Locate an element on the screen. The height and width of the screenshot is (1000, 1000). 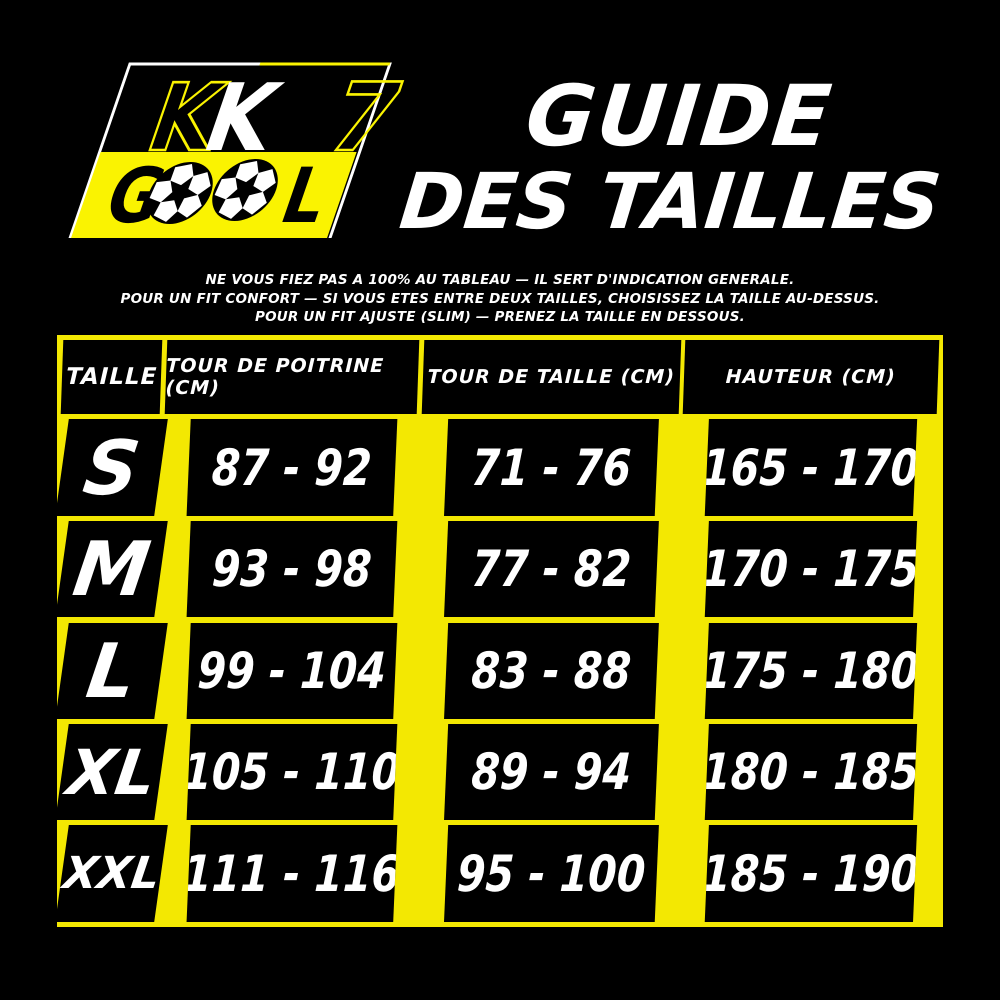
row-m-chest: 93 - 98 is located at coordinates (292, 569).